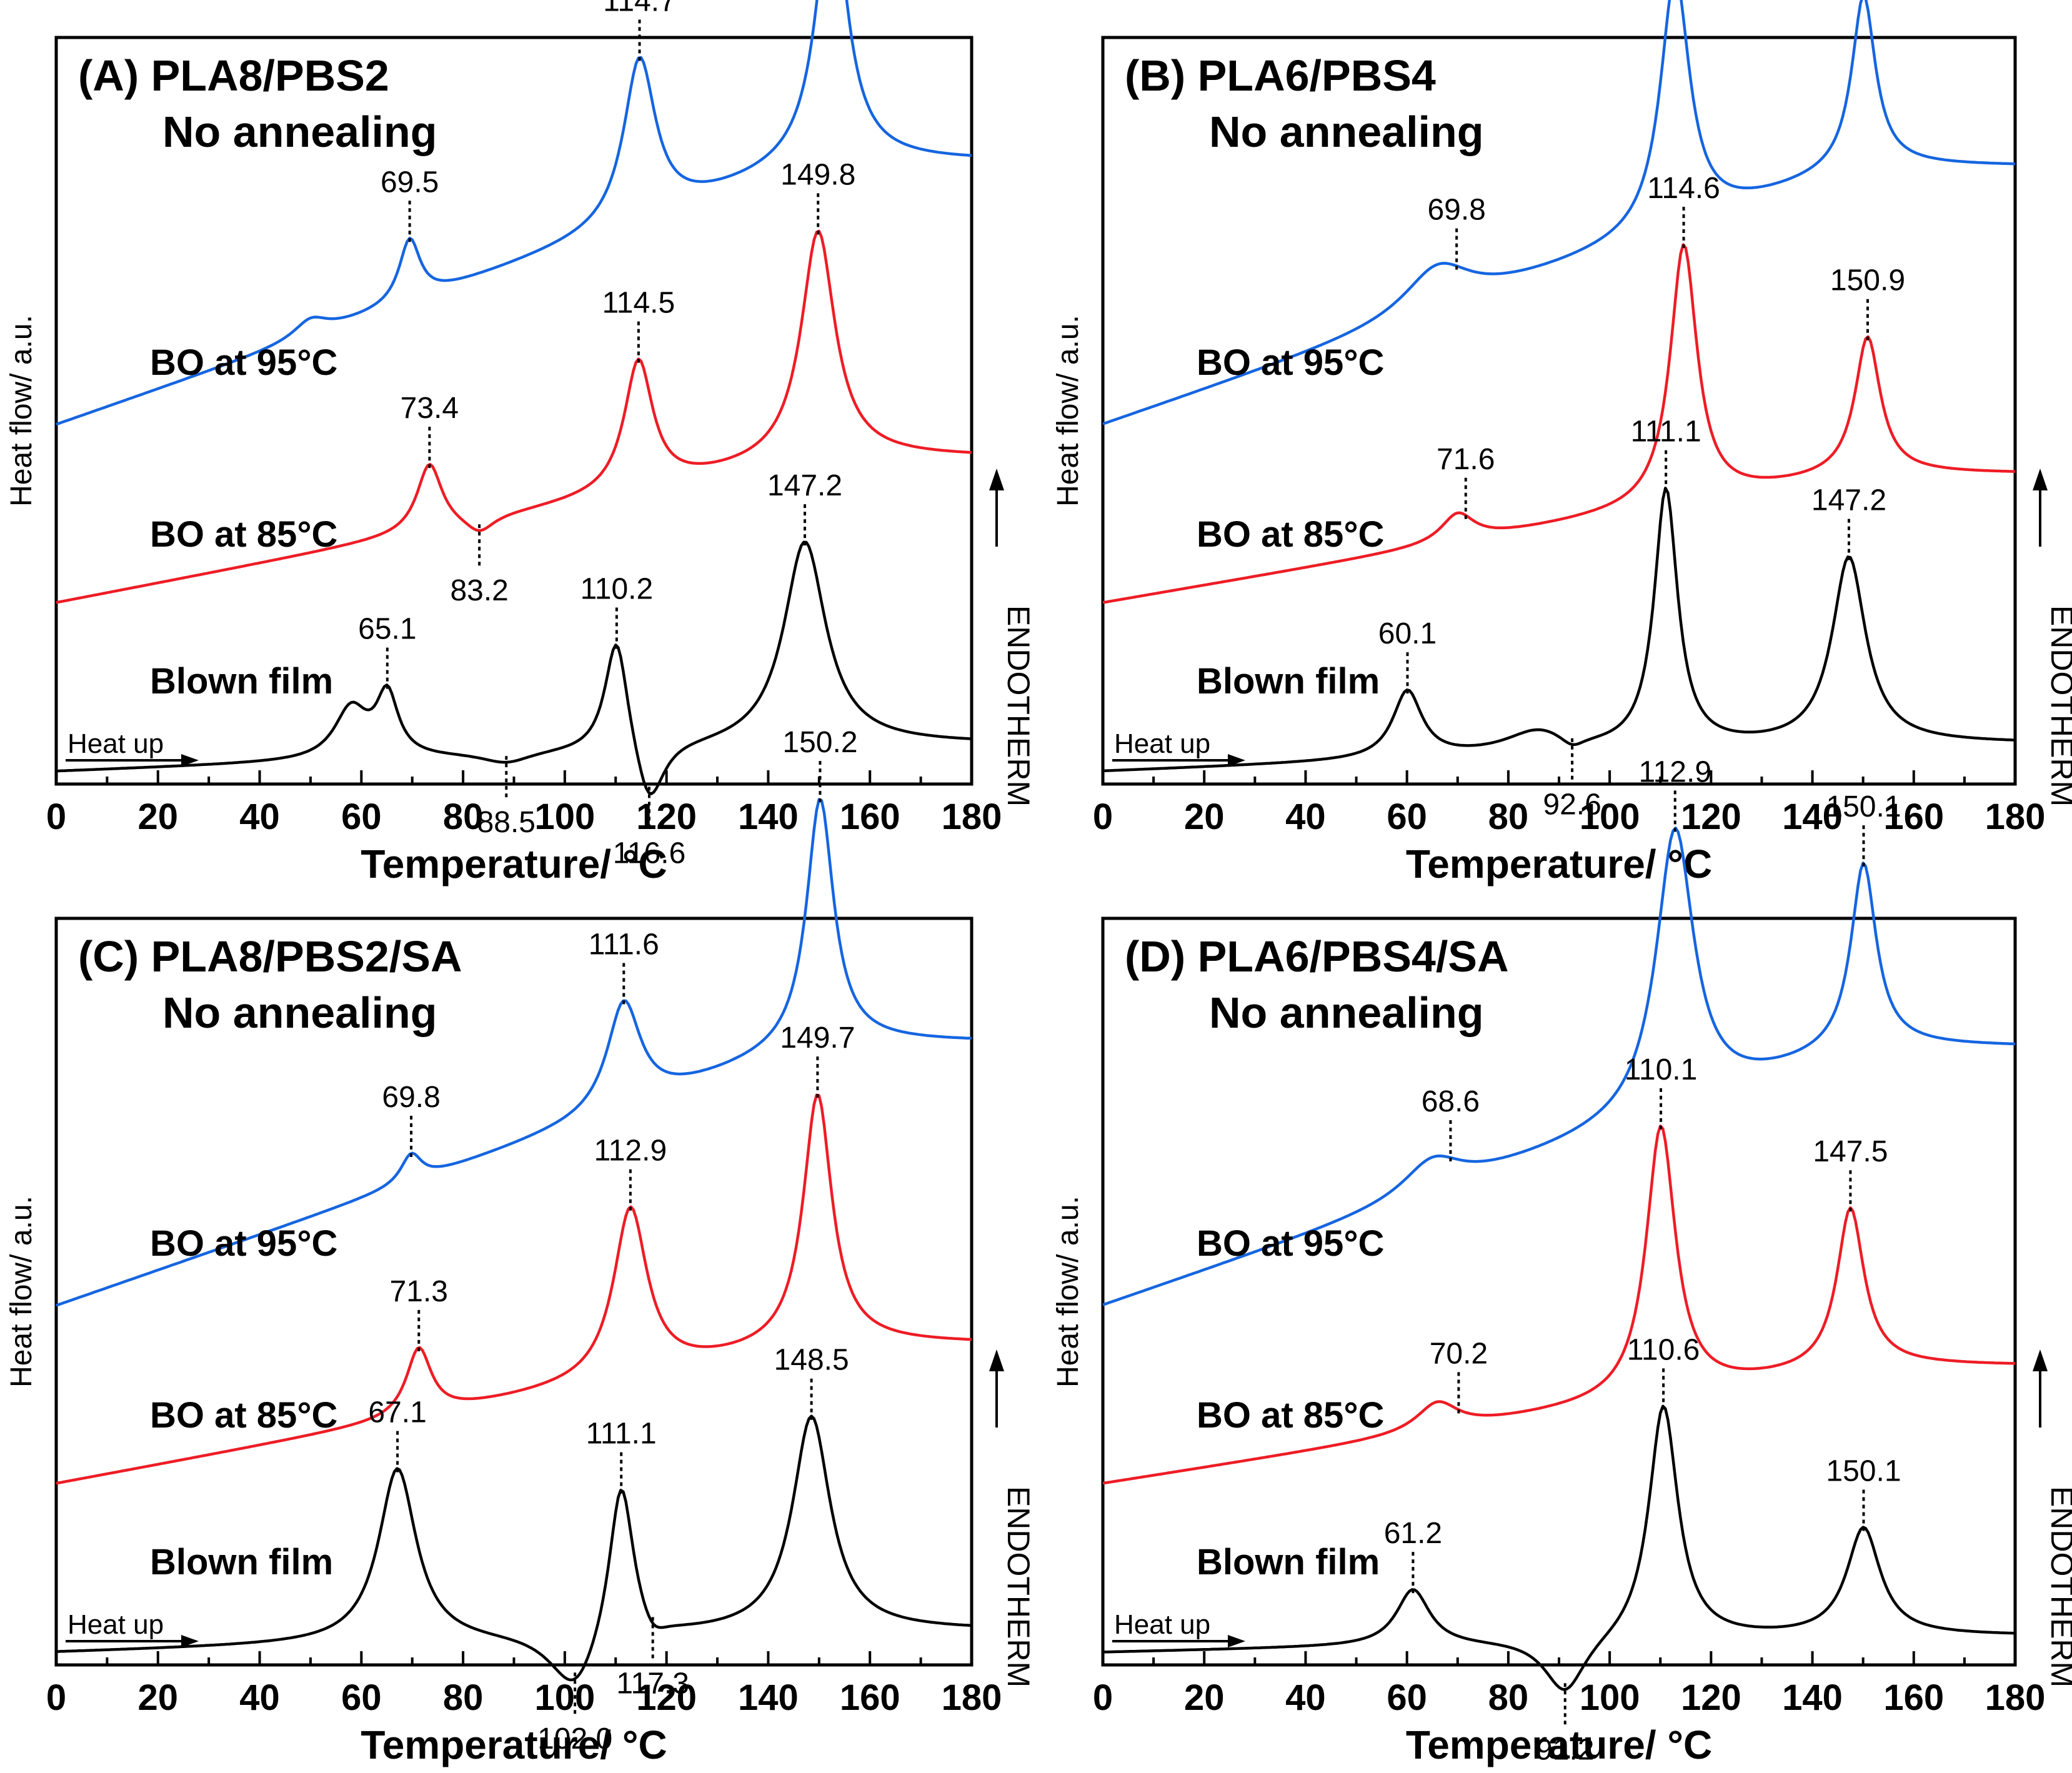 The width and height of the screenshot is (2072, 1773). What do you see at coordinates (1913, 1697) in the screenshot?
I see `x-tick-label: 160` at bounding box center [1913, 1697].